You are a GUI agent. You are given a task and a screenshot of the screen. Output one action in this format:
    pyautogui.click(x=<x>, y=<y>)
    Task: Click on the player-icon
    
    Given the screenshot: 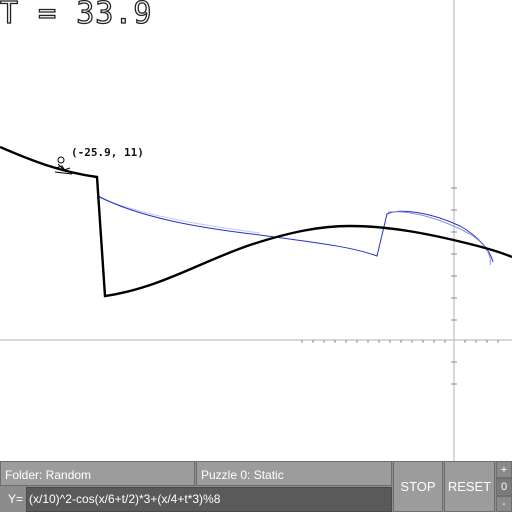 What is the action you would take?
    pyautogui.click(x=63, y=165)
    